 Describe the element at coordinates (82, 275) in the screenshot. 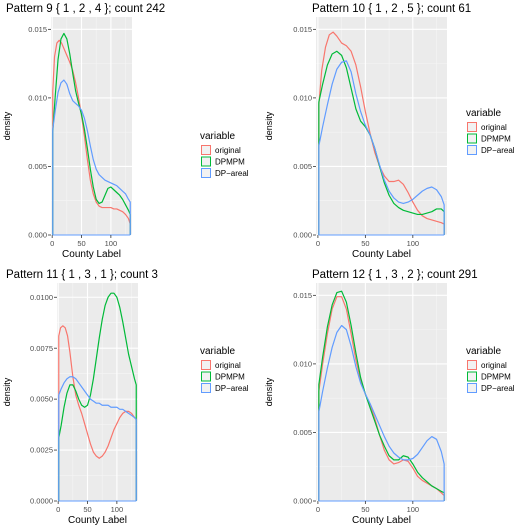

I see `chart-title: Pattern 11 { 1 , 3 , 1 }; count 3` at that location.